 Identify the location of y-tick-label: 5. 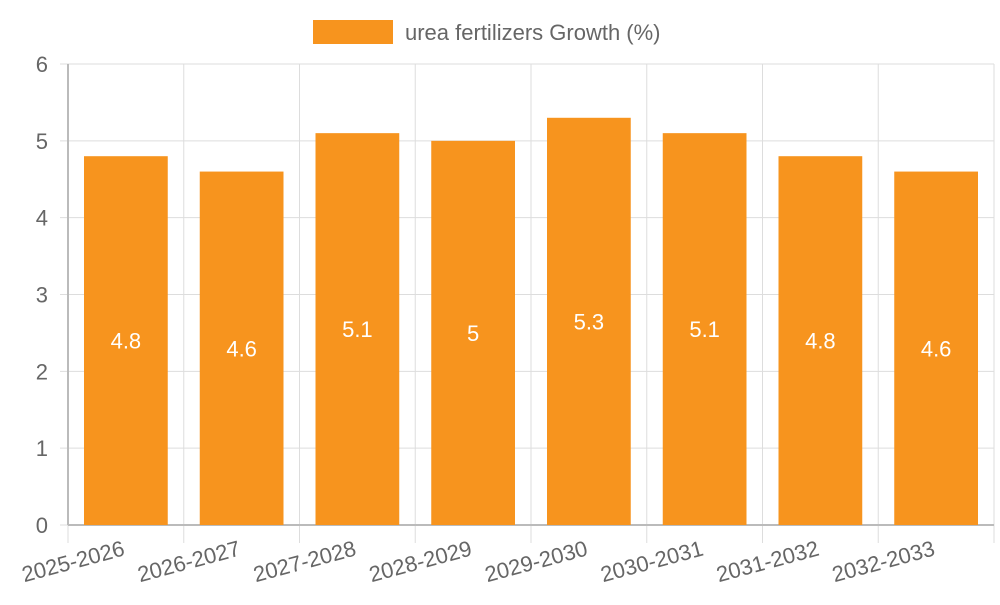
(42, 141).